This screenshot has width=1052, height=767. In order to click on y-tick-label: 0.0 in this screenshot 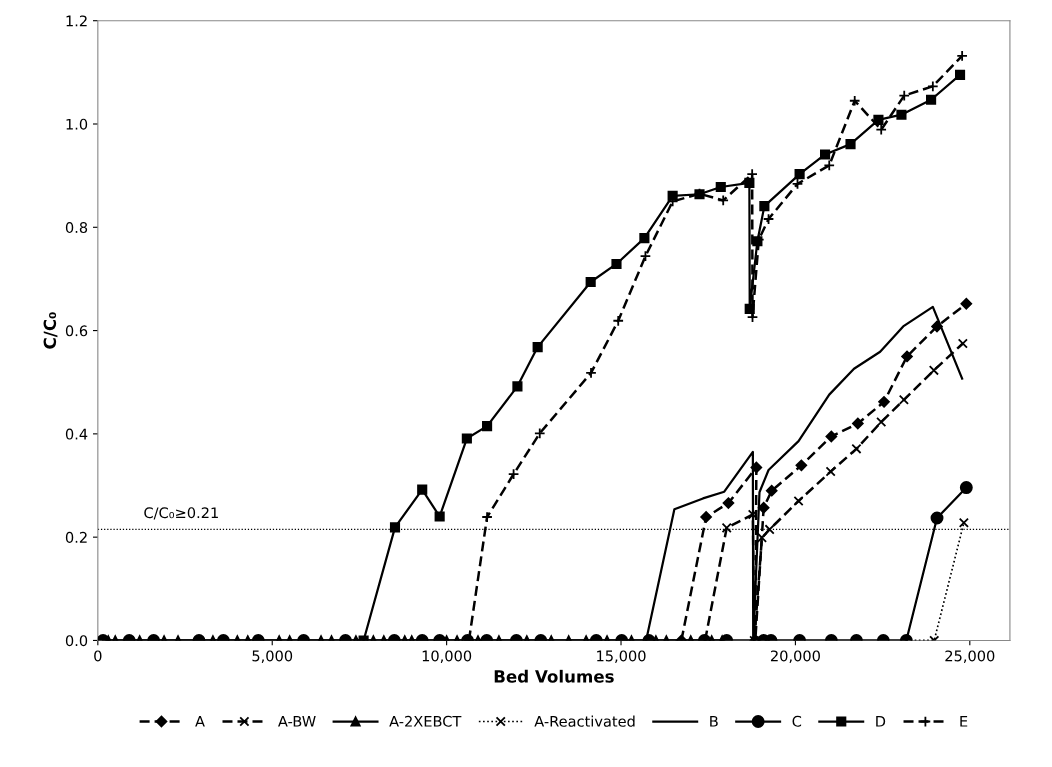, I will do `click(76, 641)`.